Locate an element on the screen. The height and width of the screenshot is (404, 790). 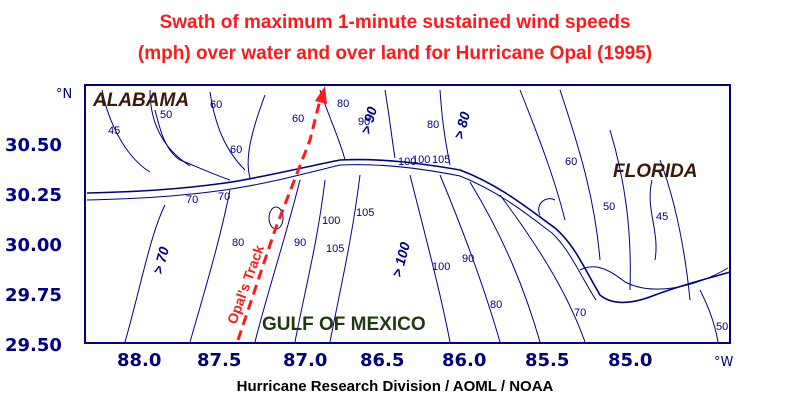
gulf-label: GULF OF MEXICO is located at coordinates (344, 324).